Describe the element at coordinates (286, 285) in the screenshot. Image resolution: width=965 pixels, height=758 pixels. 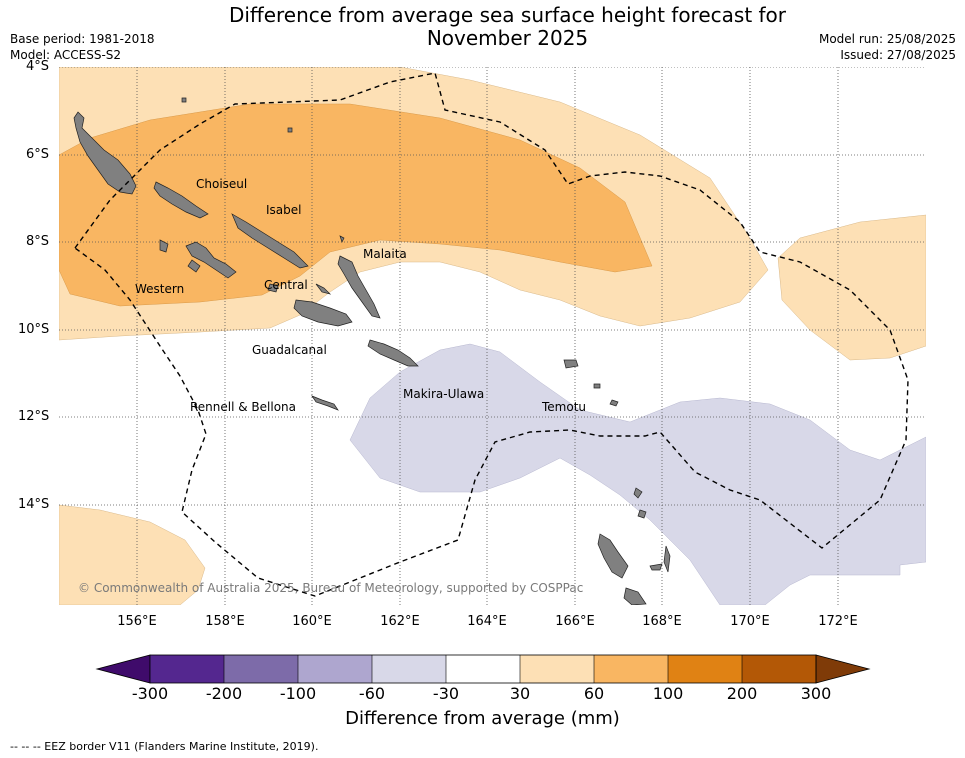
I see `region-label-central: Central` at that location.